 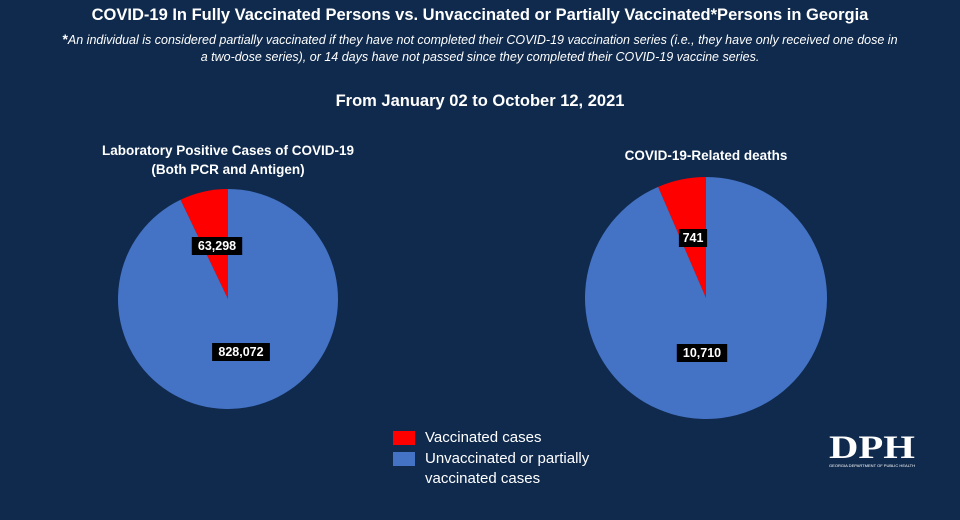 I want to click on chart-1-subtitle-line: (Both PCR and Antigen), so click(x=228, y=169).